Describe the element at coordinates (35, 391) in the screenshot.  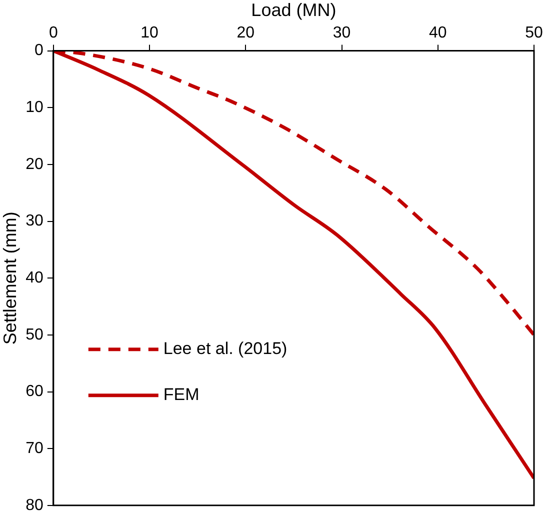
I see `y-tick-label: 60` at that location.